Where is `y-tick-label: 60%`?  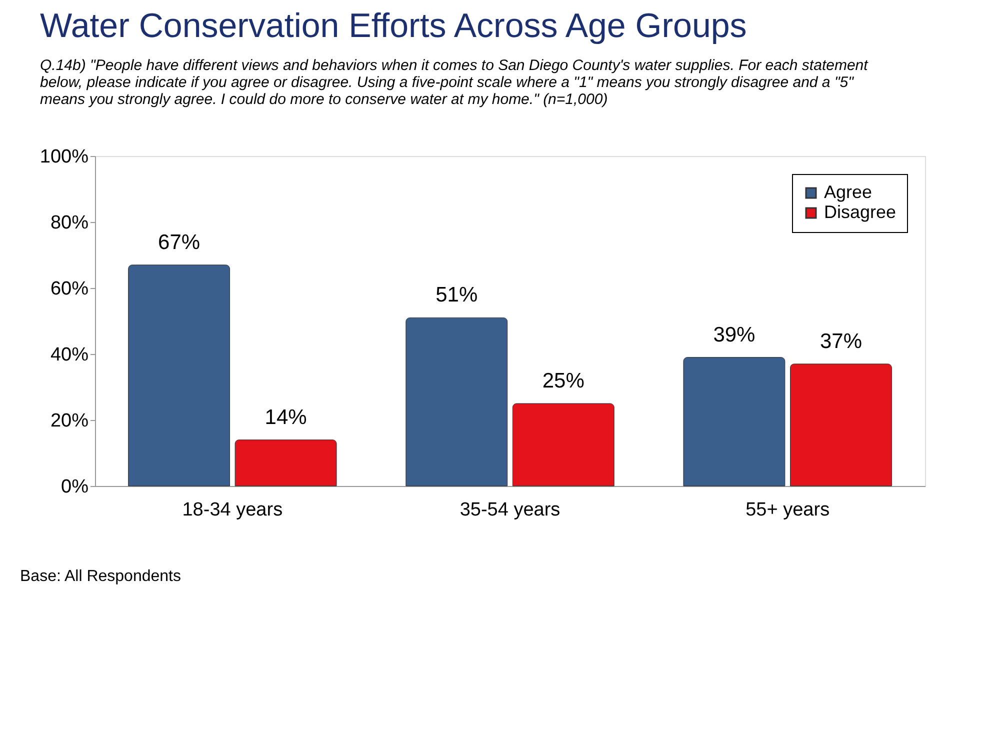 y-tick-label: 60% is located at coordinates (69, 289).